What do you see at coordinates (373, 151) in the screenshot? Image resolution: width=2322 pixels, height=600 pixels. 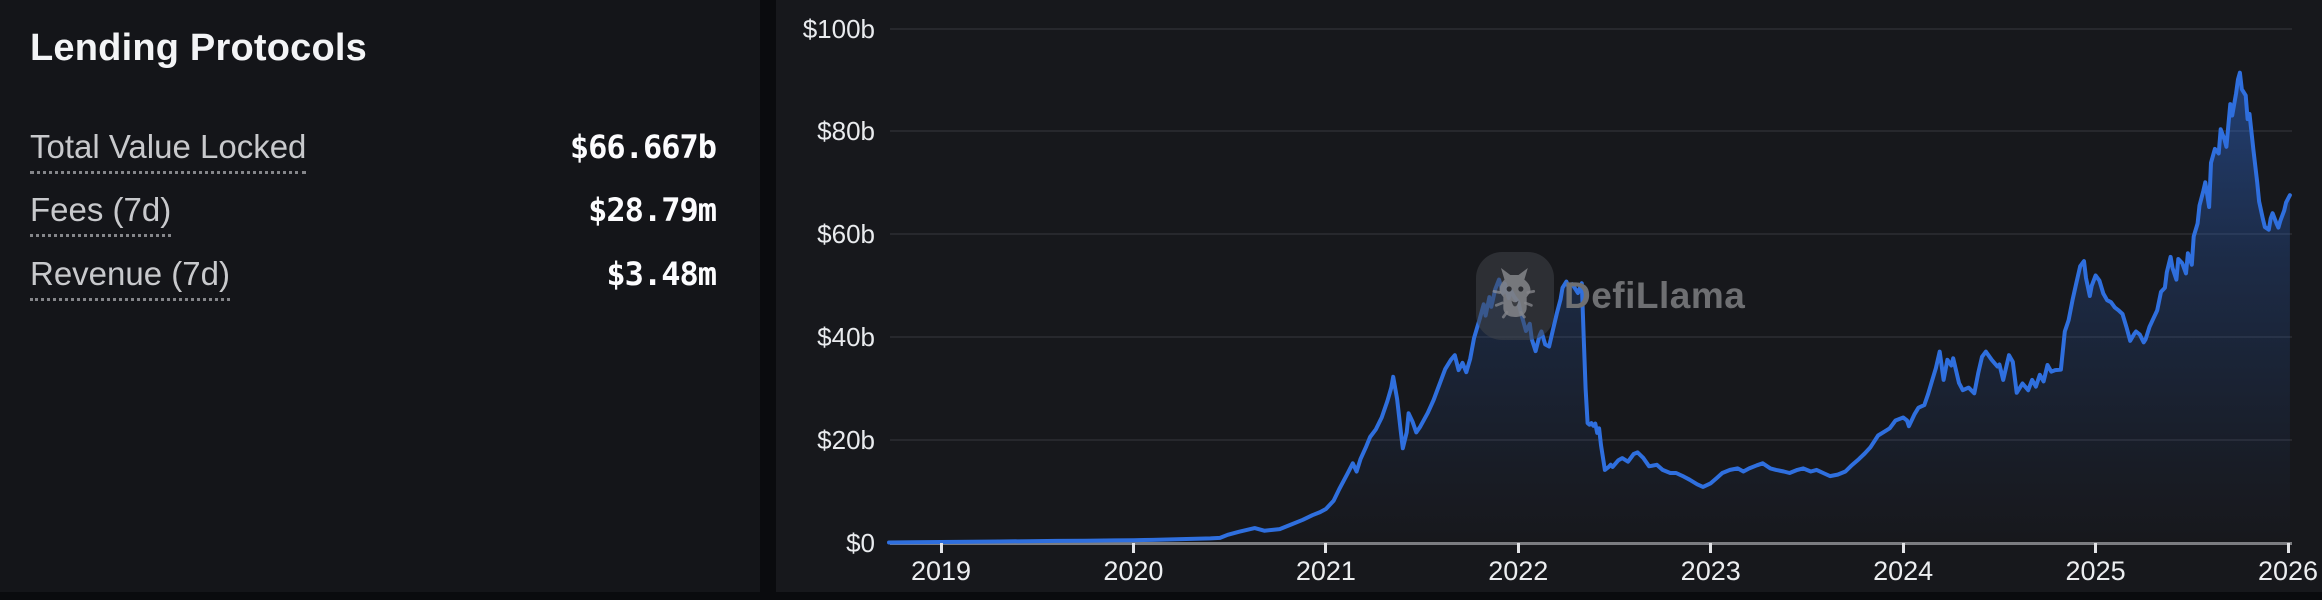 I see `stat-row-tvl: Total Value Locked $66.667b` at bounding box center [373, 151].